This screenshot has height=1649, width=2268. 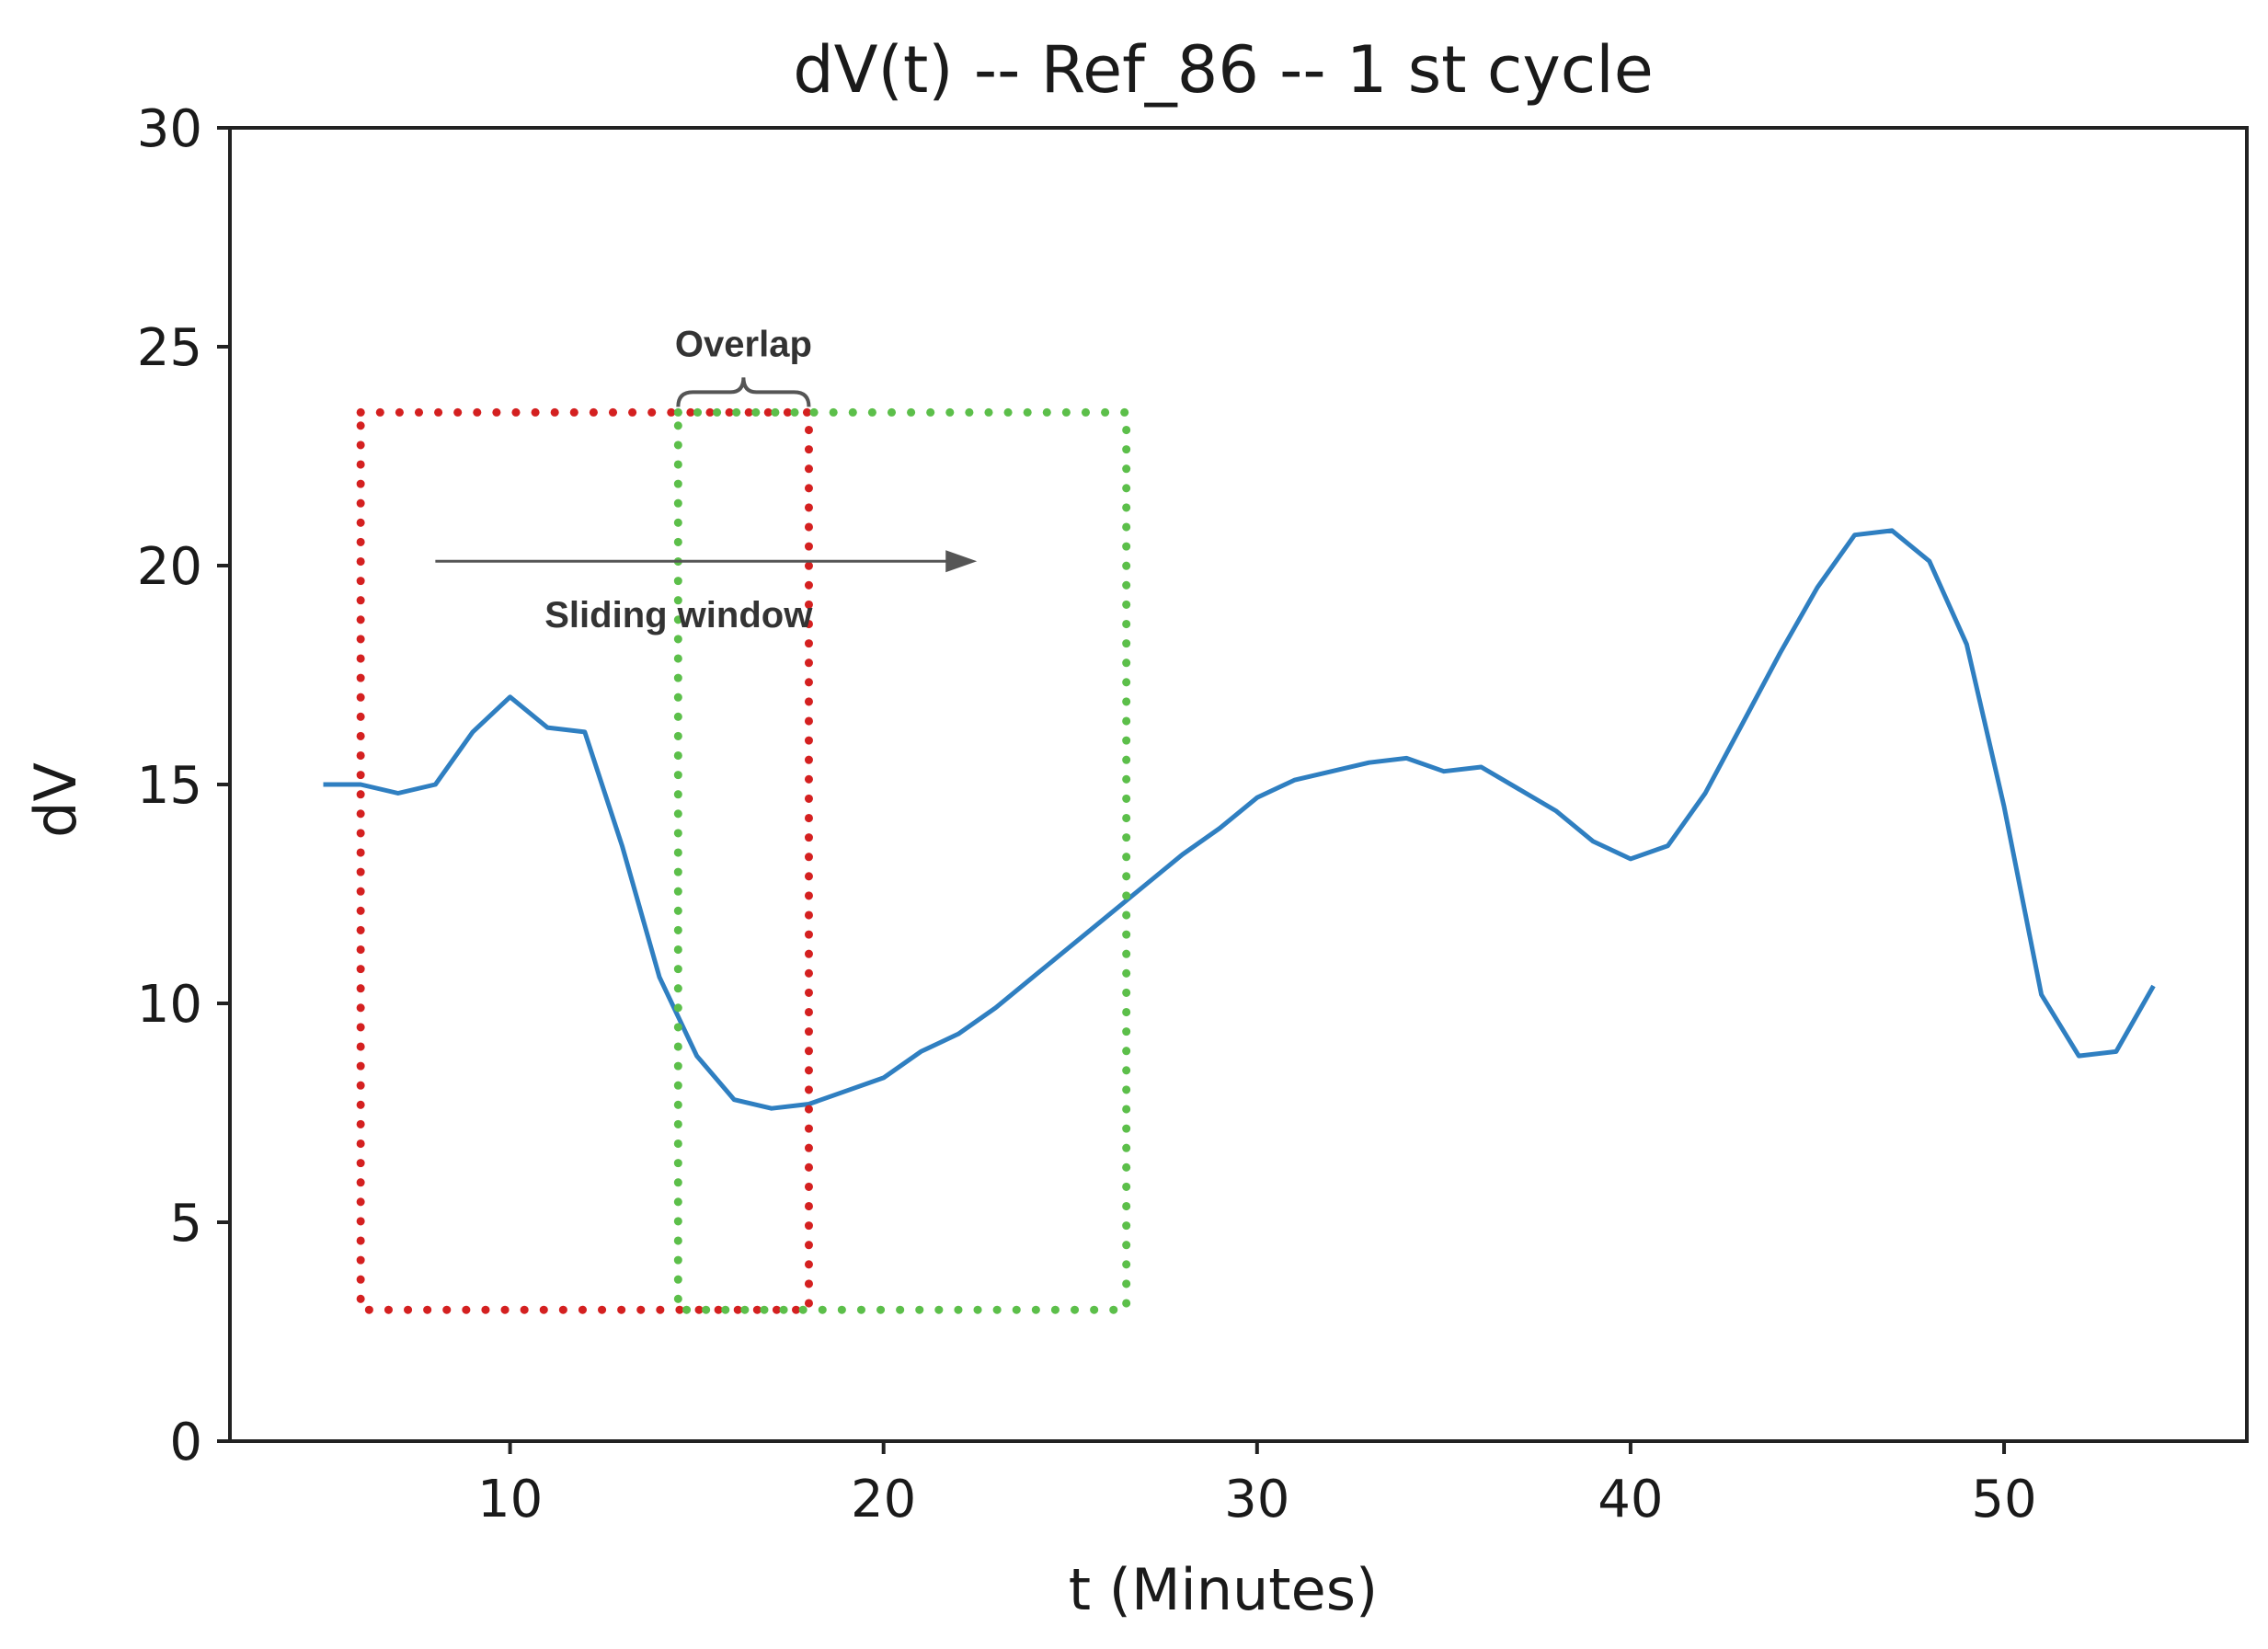 I want to click on sliding-arrowhead, so click(x=961, y=561).